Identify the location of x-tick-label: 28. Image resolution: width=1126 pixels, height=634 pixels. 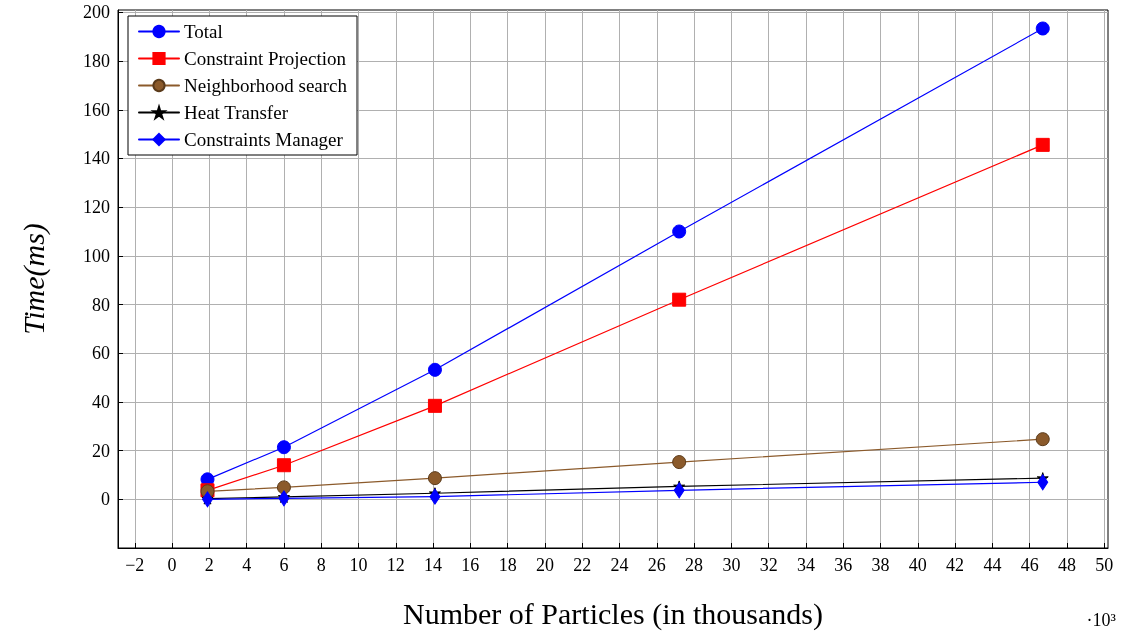
(694, 565).